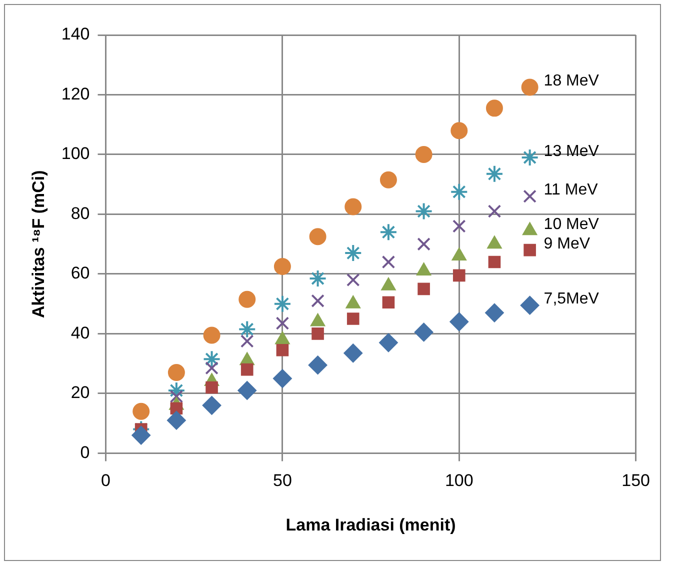 This screenshot has height=569, width=675. Describe the element at coordinates (572, 299) in the screenshot. I see `series-label: 7,5MeV` at that location.